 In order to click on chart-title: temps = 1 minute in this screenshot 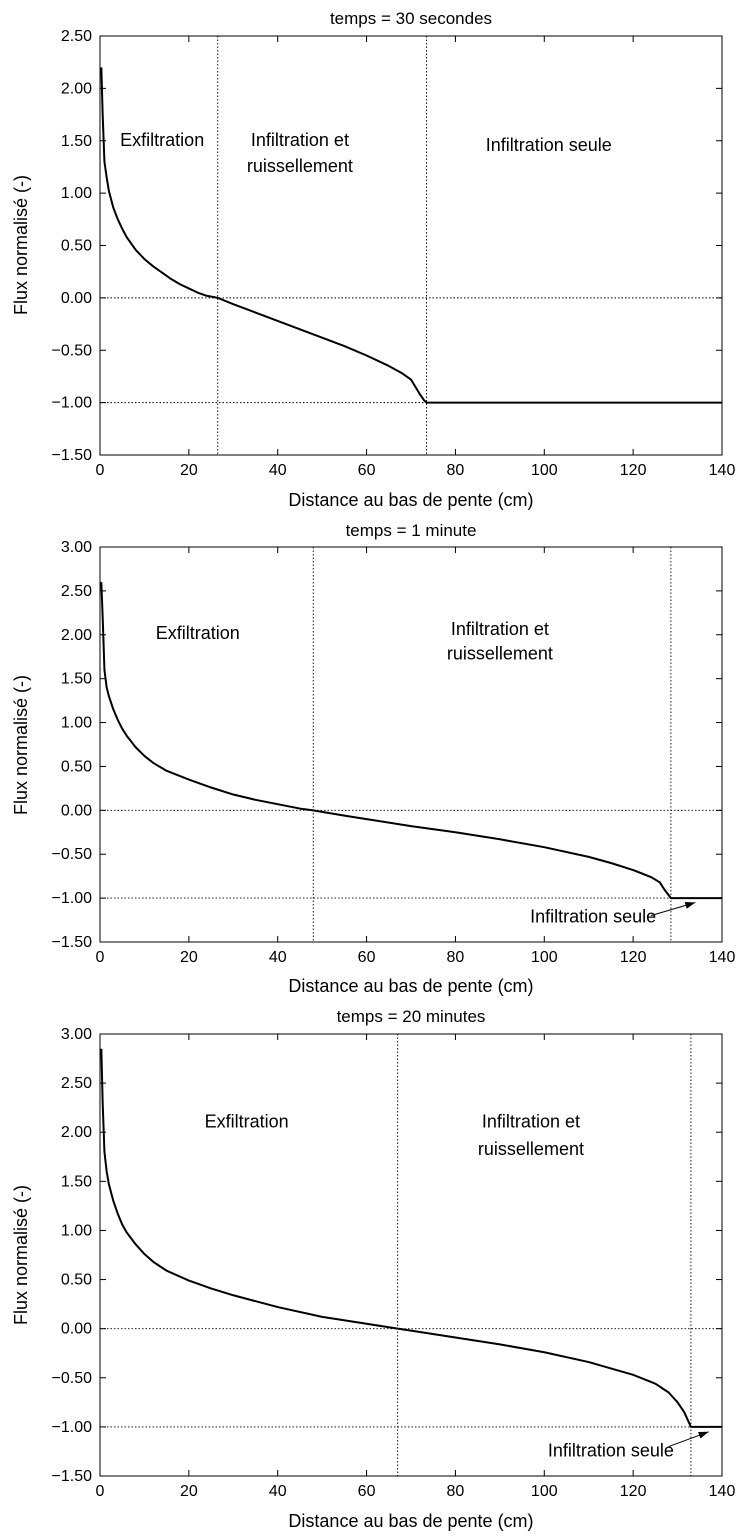, I will do `click(411, 530)`.